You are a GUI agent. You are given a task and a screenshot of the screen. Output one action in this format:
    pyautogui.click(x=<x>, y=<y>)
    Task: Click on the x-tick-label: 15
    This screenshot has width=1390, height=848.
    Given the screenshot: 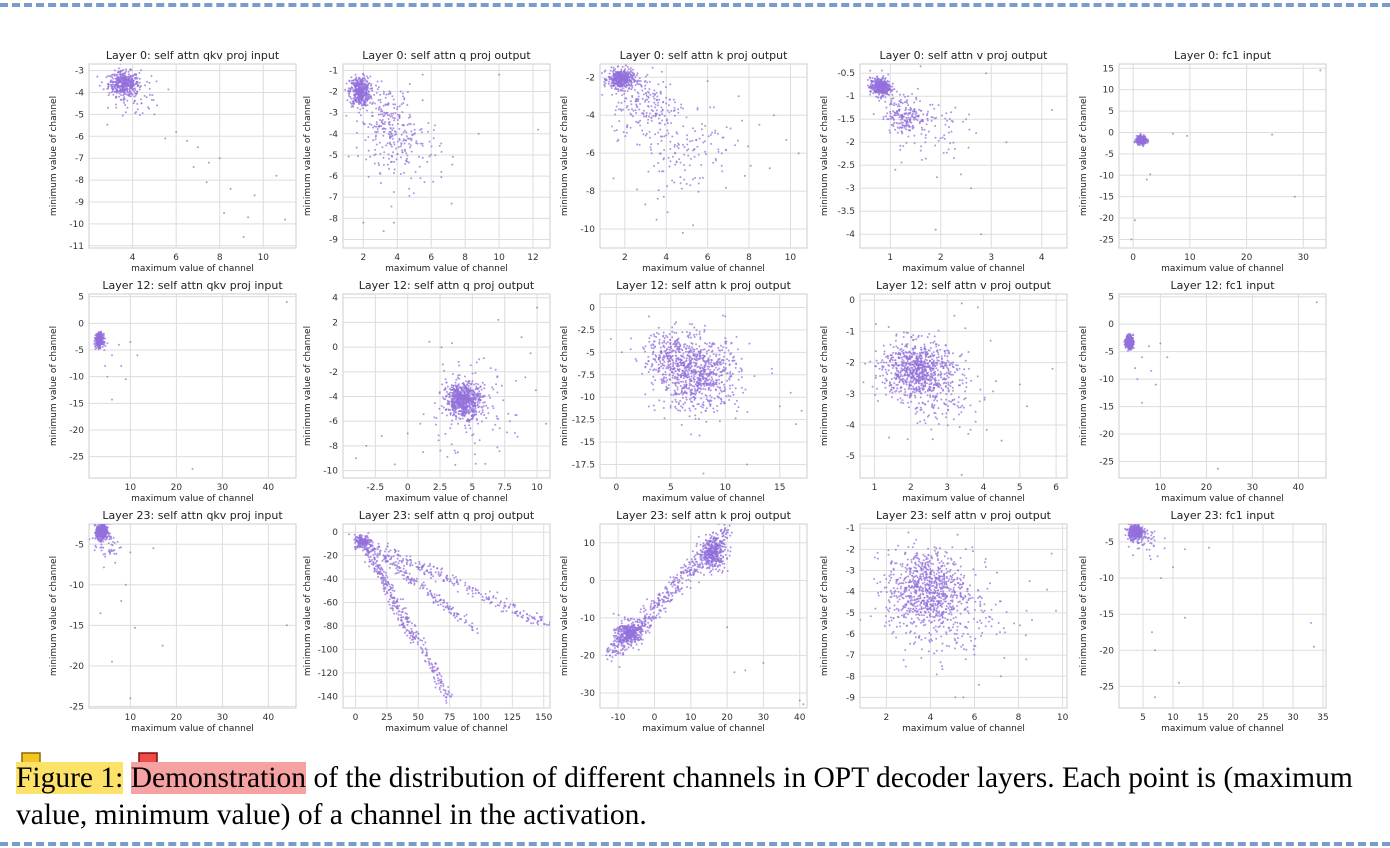 What is the action you would take?
    pyautogui.click(x=779, y=488)
    